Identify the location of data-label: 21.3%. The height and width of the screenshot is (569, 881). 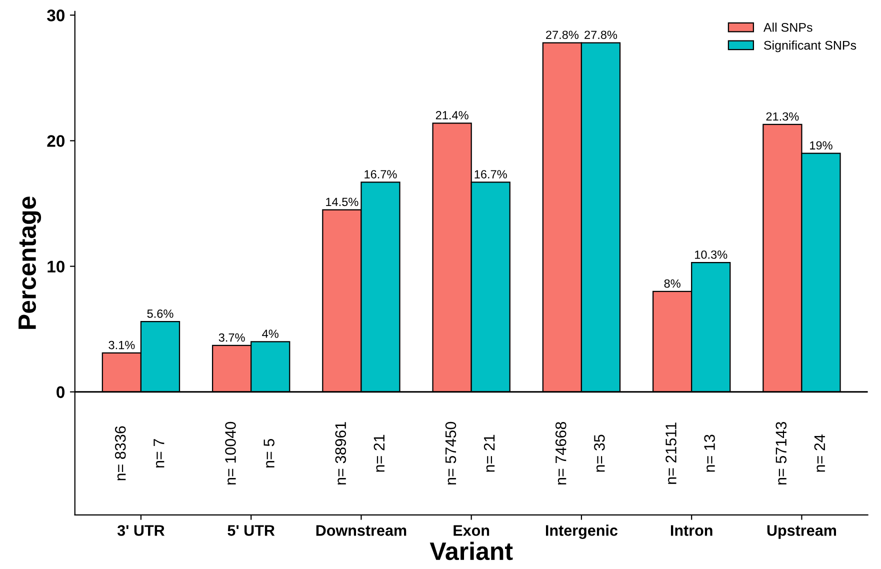
(782, 116).